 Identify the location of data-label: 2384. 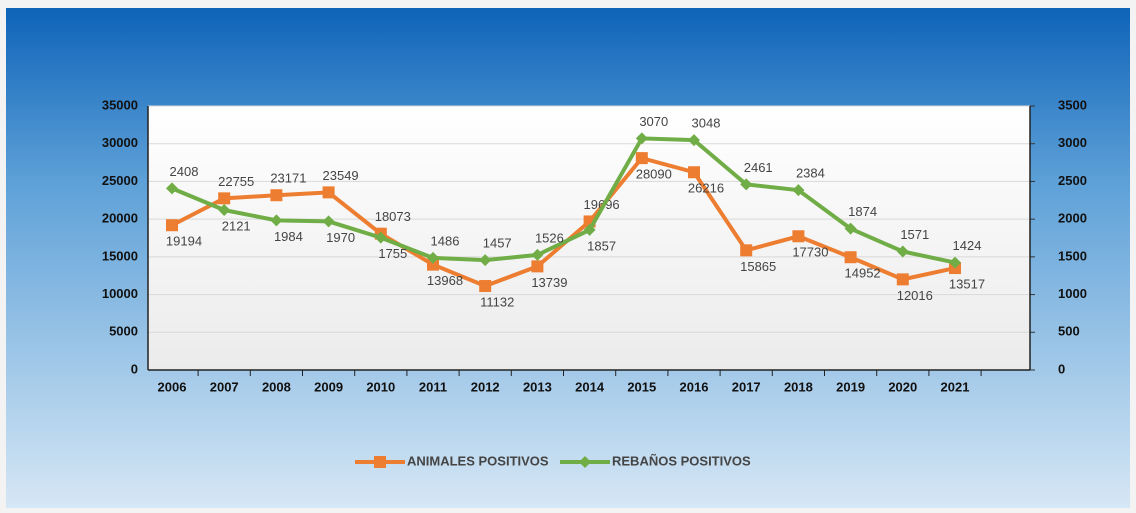
(810, 173).